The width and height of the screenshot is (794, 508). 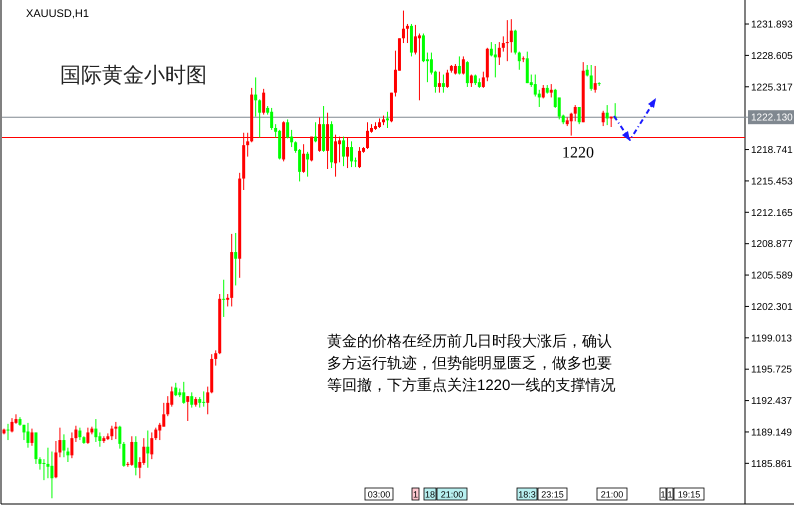 What do you see at coordinates (772, 118) in the screenshot?
I see `ref-line-label: 1222.130` at bounding box center [772, 118].